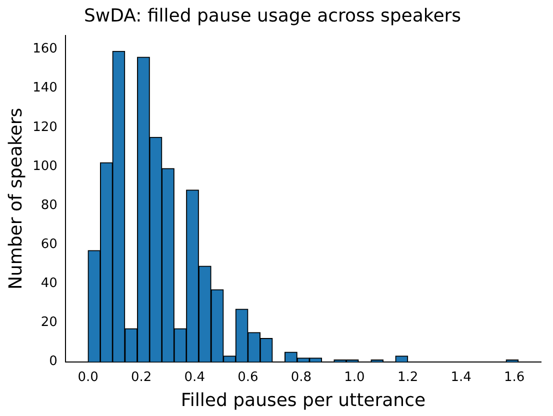 This screenshot has height=416, width=553. What do you see at coordinates (194, 377) in the screenshot?
I see `x-tick-label: 0.4` at bounding box center [194, 377].